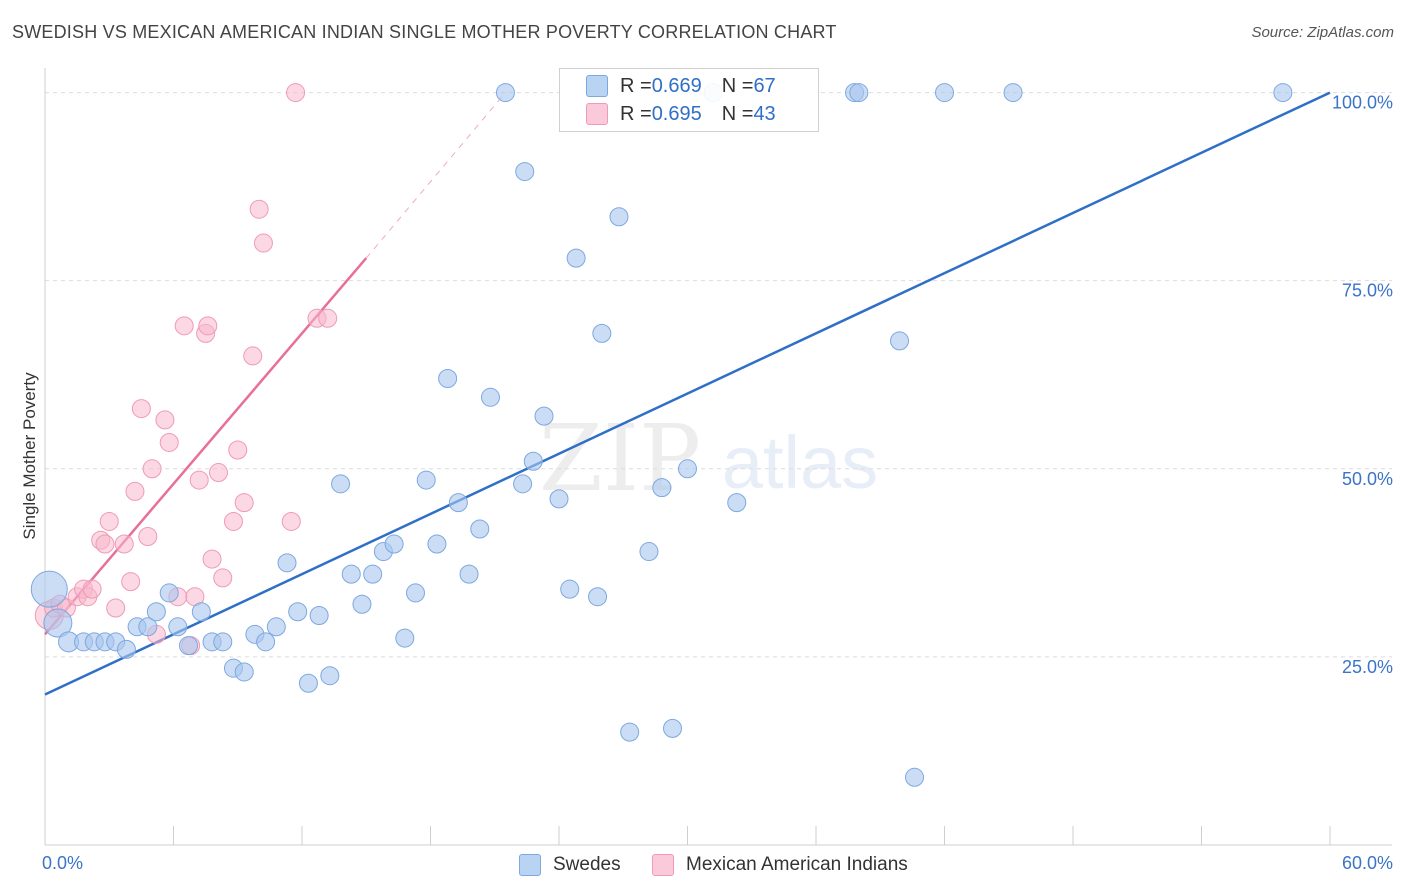 The height and width of the screenshot is (892, 1406). Describe the element at coordinates (29, 456) in the screenshot. I see `y-axis-label: Single Mother Poverty` at that location.